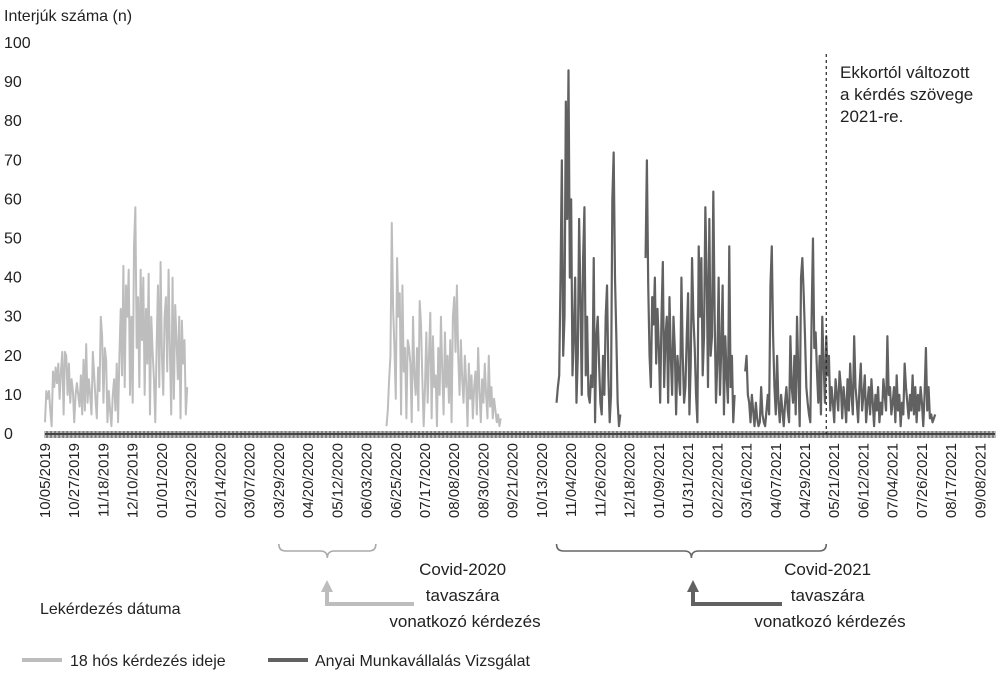  Describe the element at coordinates (396, 480) in the screenshot. I see `x-tick-label: 06/25/2020` at that location.